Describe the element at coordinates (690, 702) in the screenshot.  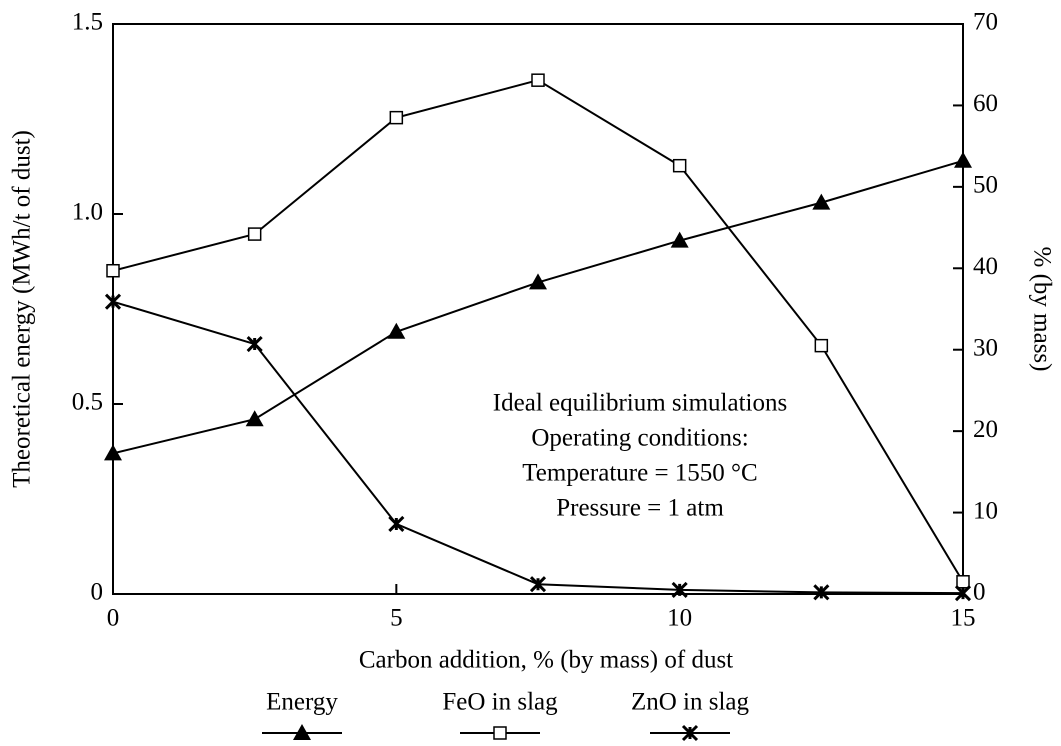
I see `legend-label: ZnO in slag` at that location.